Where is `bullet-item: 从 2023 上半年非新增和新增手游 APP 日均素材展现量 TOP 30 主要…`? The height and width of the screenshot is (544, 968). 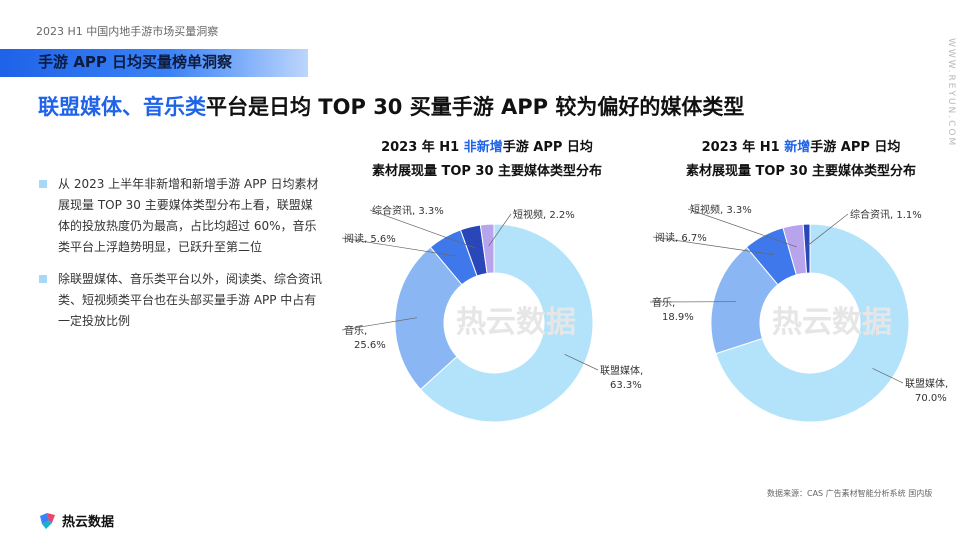
bullet-item: 从 2023 上半年非新增和新增手游 APP 日均素材展现量 TOP 30 主要… is located at coordinates (181, 216).